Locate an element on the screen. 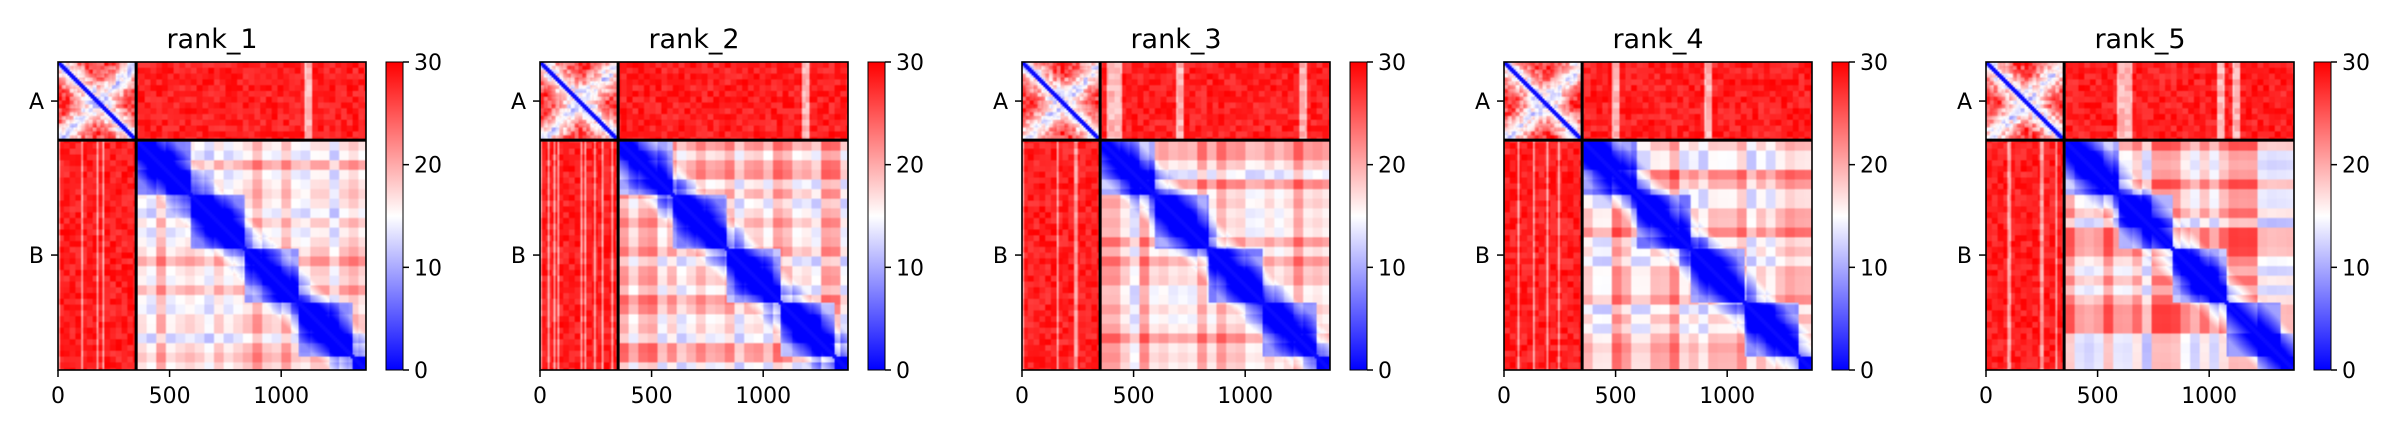 The image size is (2401, 438). chart-title: rank_1 is located at coordinates (211, 39).